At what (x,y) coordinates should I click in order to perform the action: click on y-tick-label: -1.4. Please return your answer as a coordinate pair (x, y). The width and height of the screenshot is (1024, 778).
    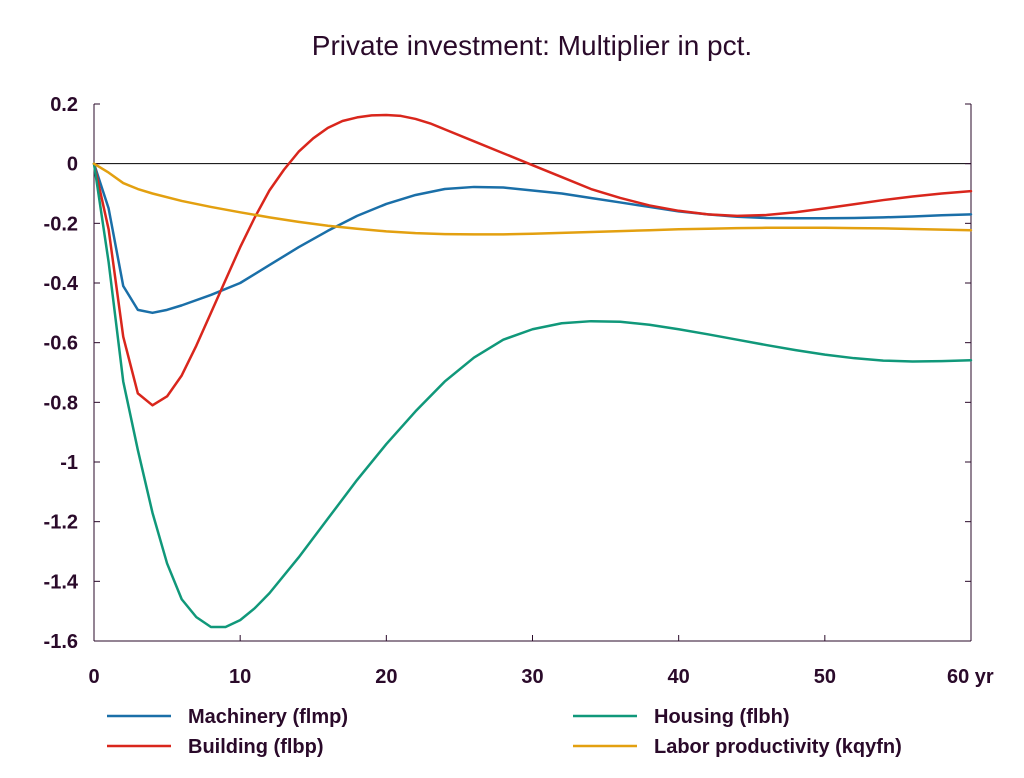
    Looking at the image, I should click on (61, 582).